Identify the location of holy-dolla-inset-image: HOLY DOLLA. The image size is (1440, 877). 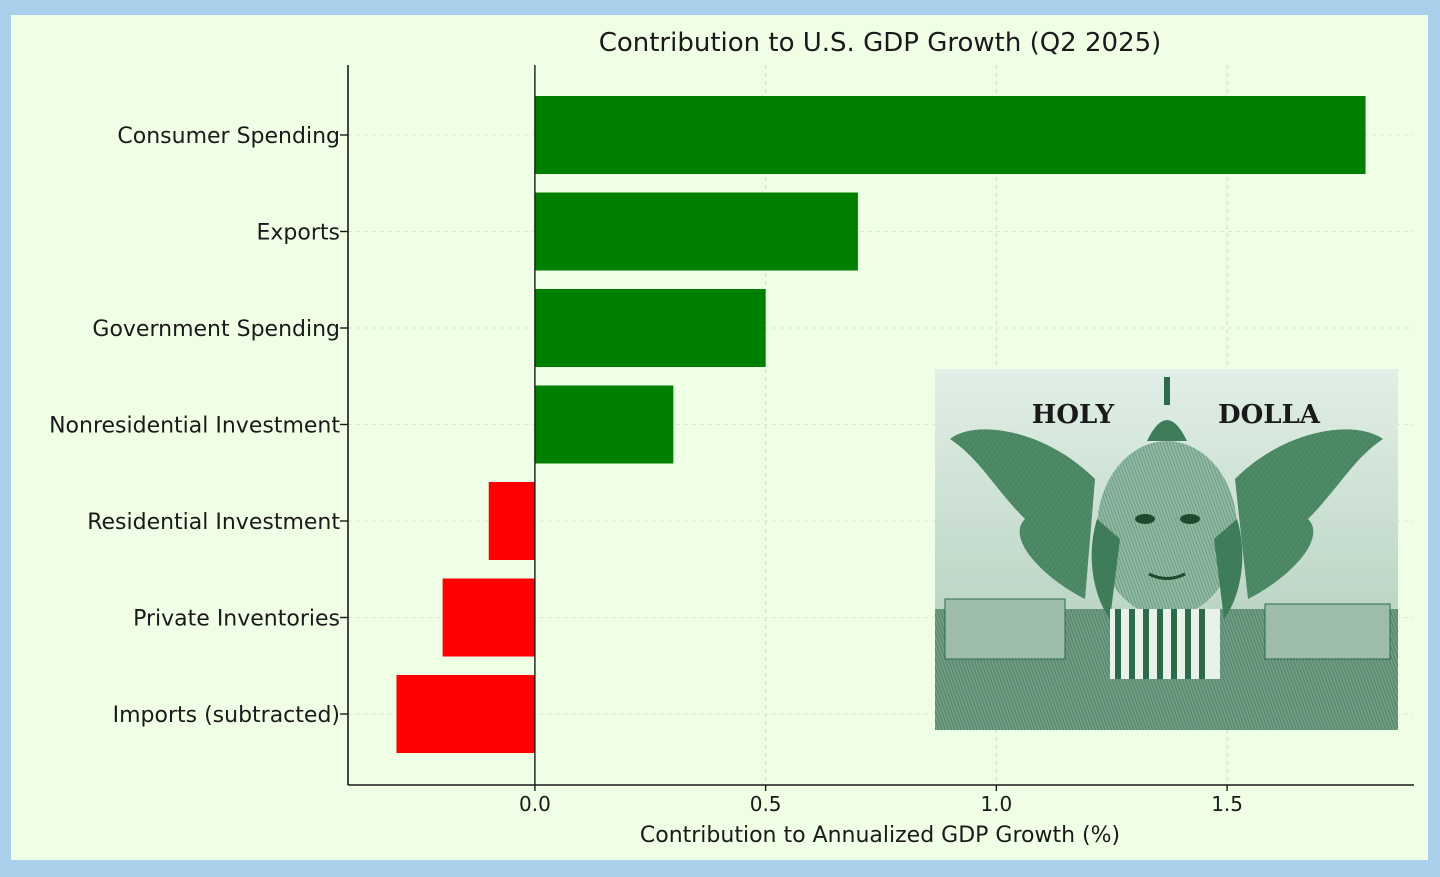
(1166, 549).